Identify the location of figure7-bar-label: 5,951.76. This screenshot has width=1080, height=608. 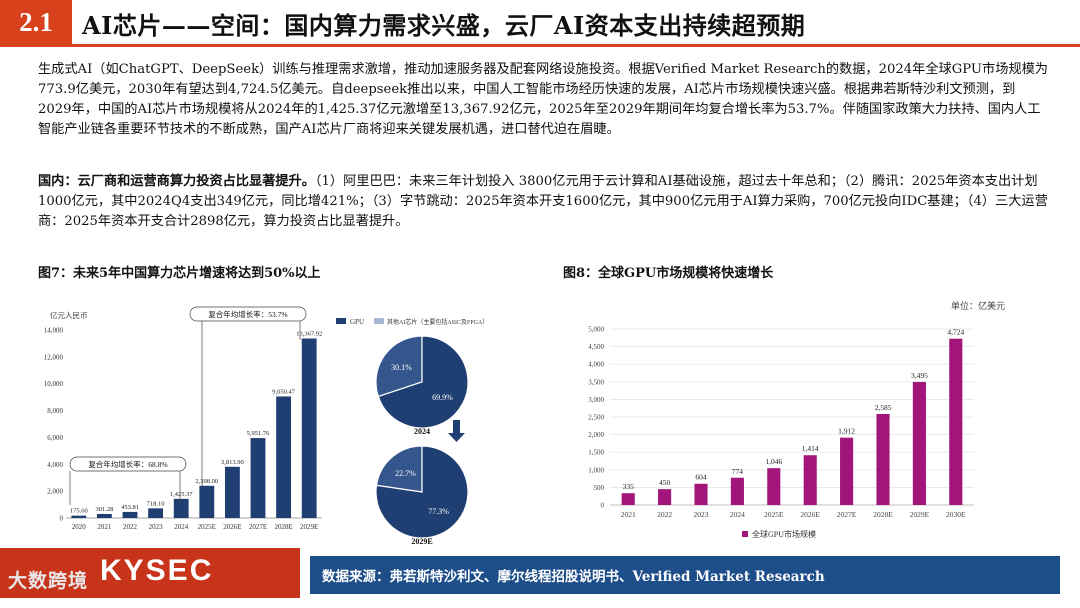
(259, 433).